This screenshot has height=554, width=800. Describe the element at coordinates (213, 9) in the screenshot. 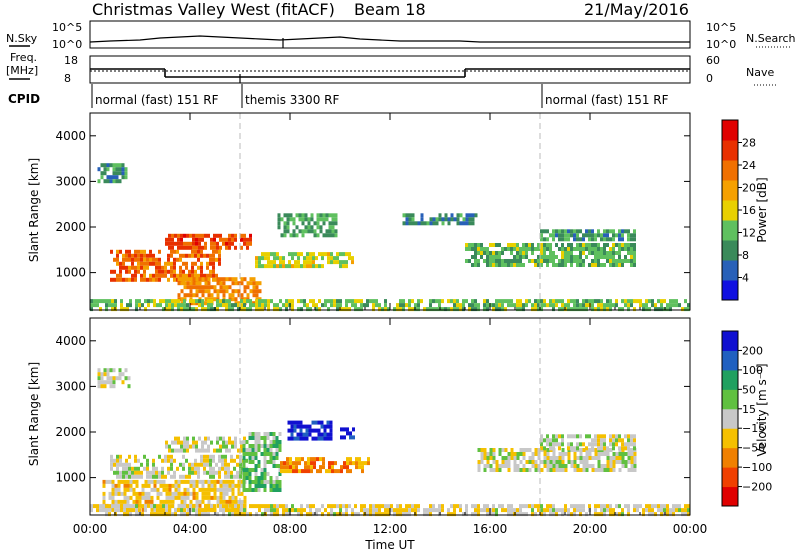

I see `station-title: Christmas Valley West (fitACF)` at that location.